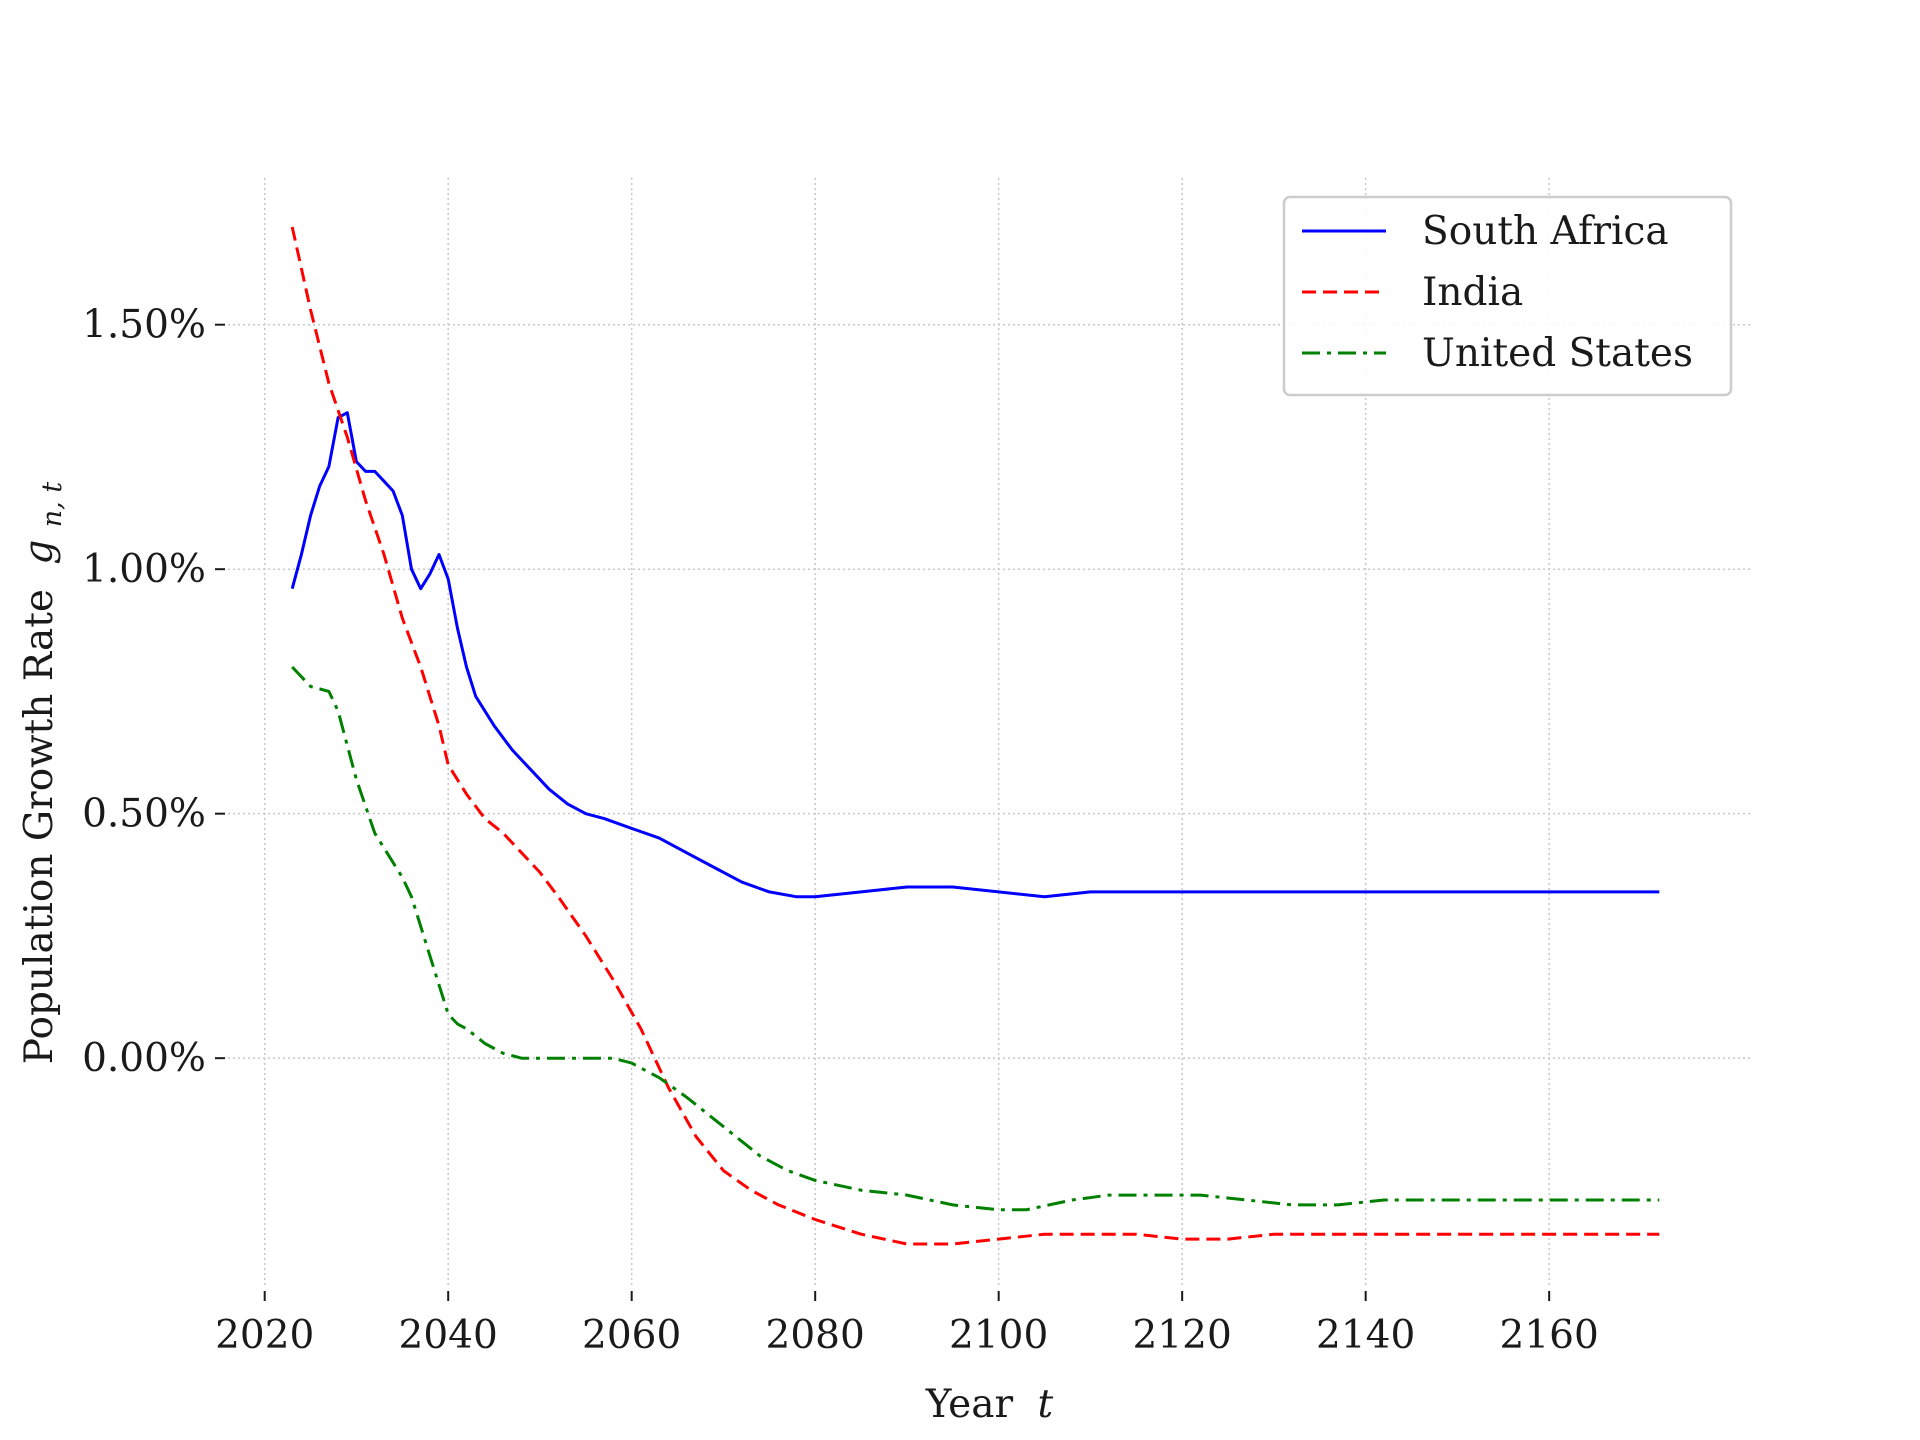 Image resolution: width=1920 pixels, height=1440 pixels. I want to click on legend-label: United States, so click(1557, 353).